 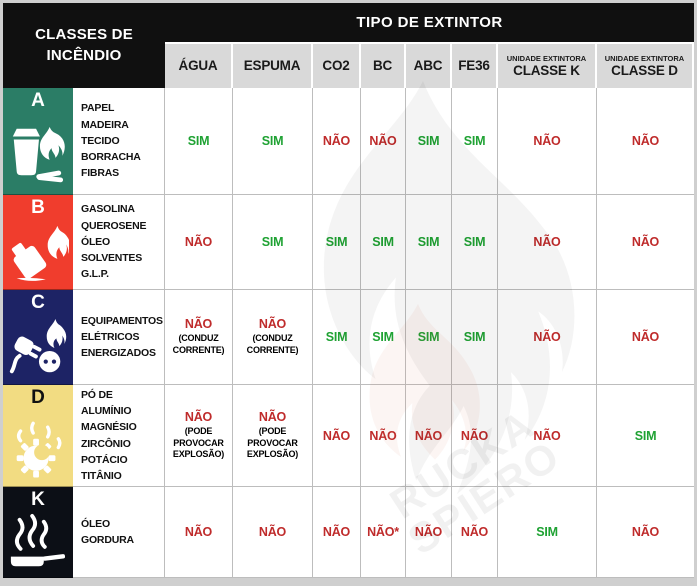 What do you see at coordinates (645, 436) in the screenshot?
I see `cell-d-classe-d: SIM` at bounding box center [645, 436].